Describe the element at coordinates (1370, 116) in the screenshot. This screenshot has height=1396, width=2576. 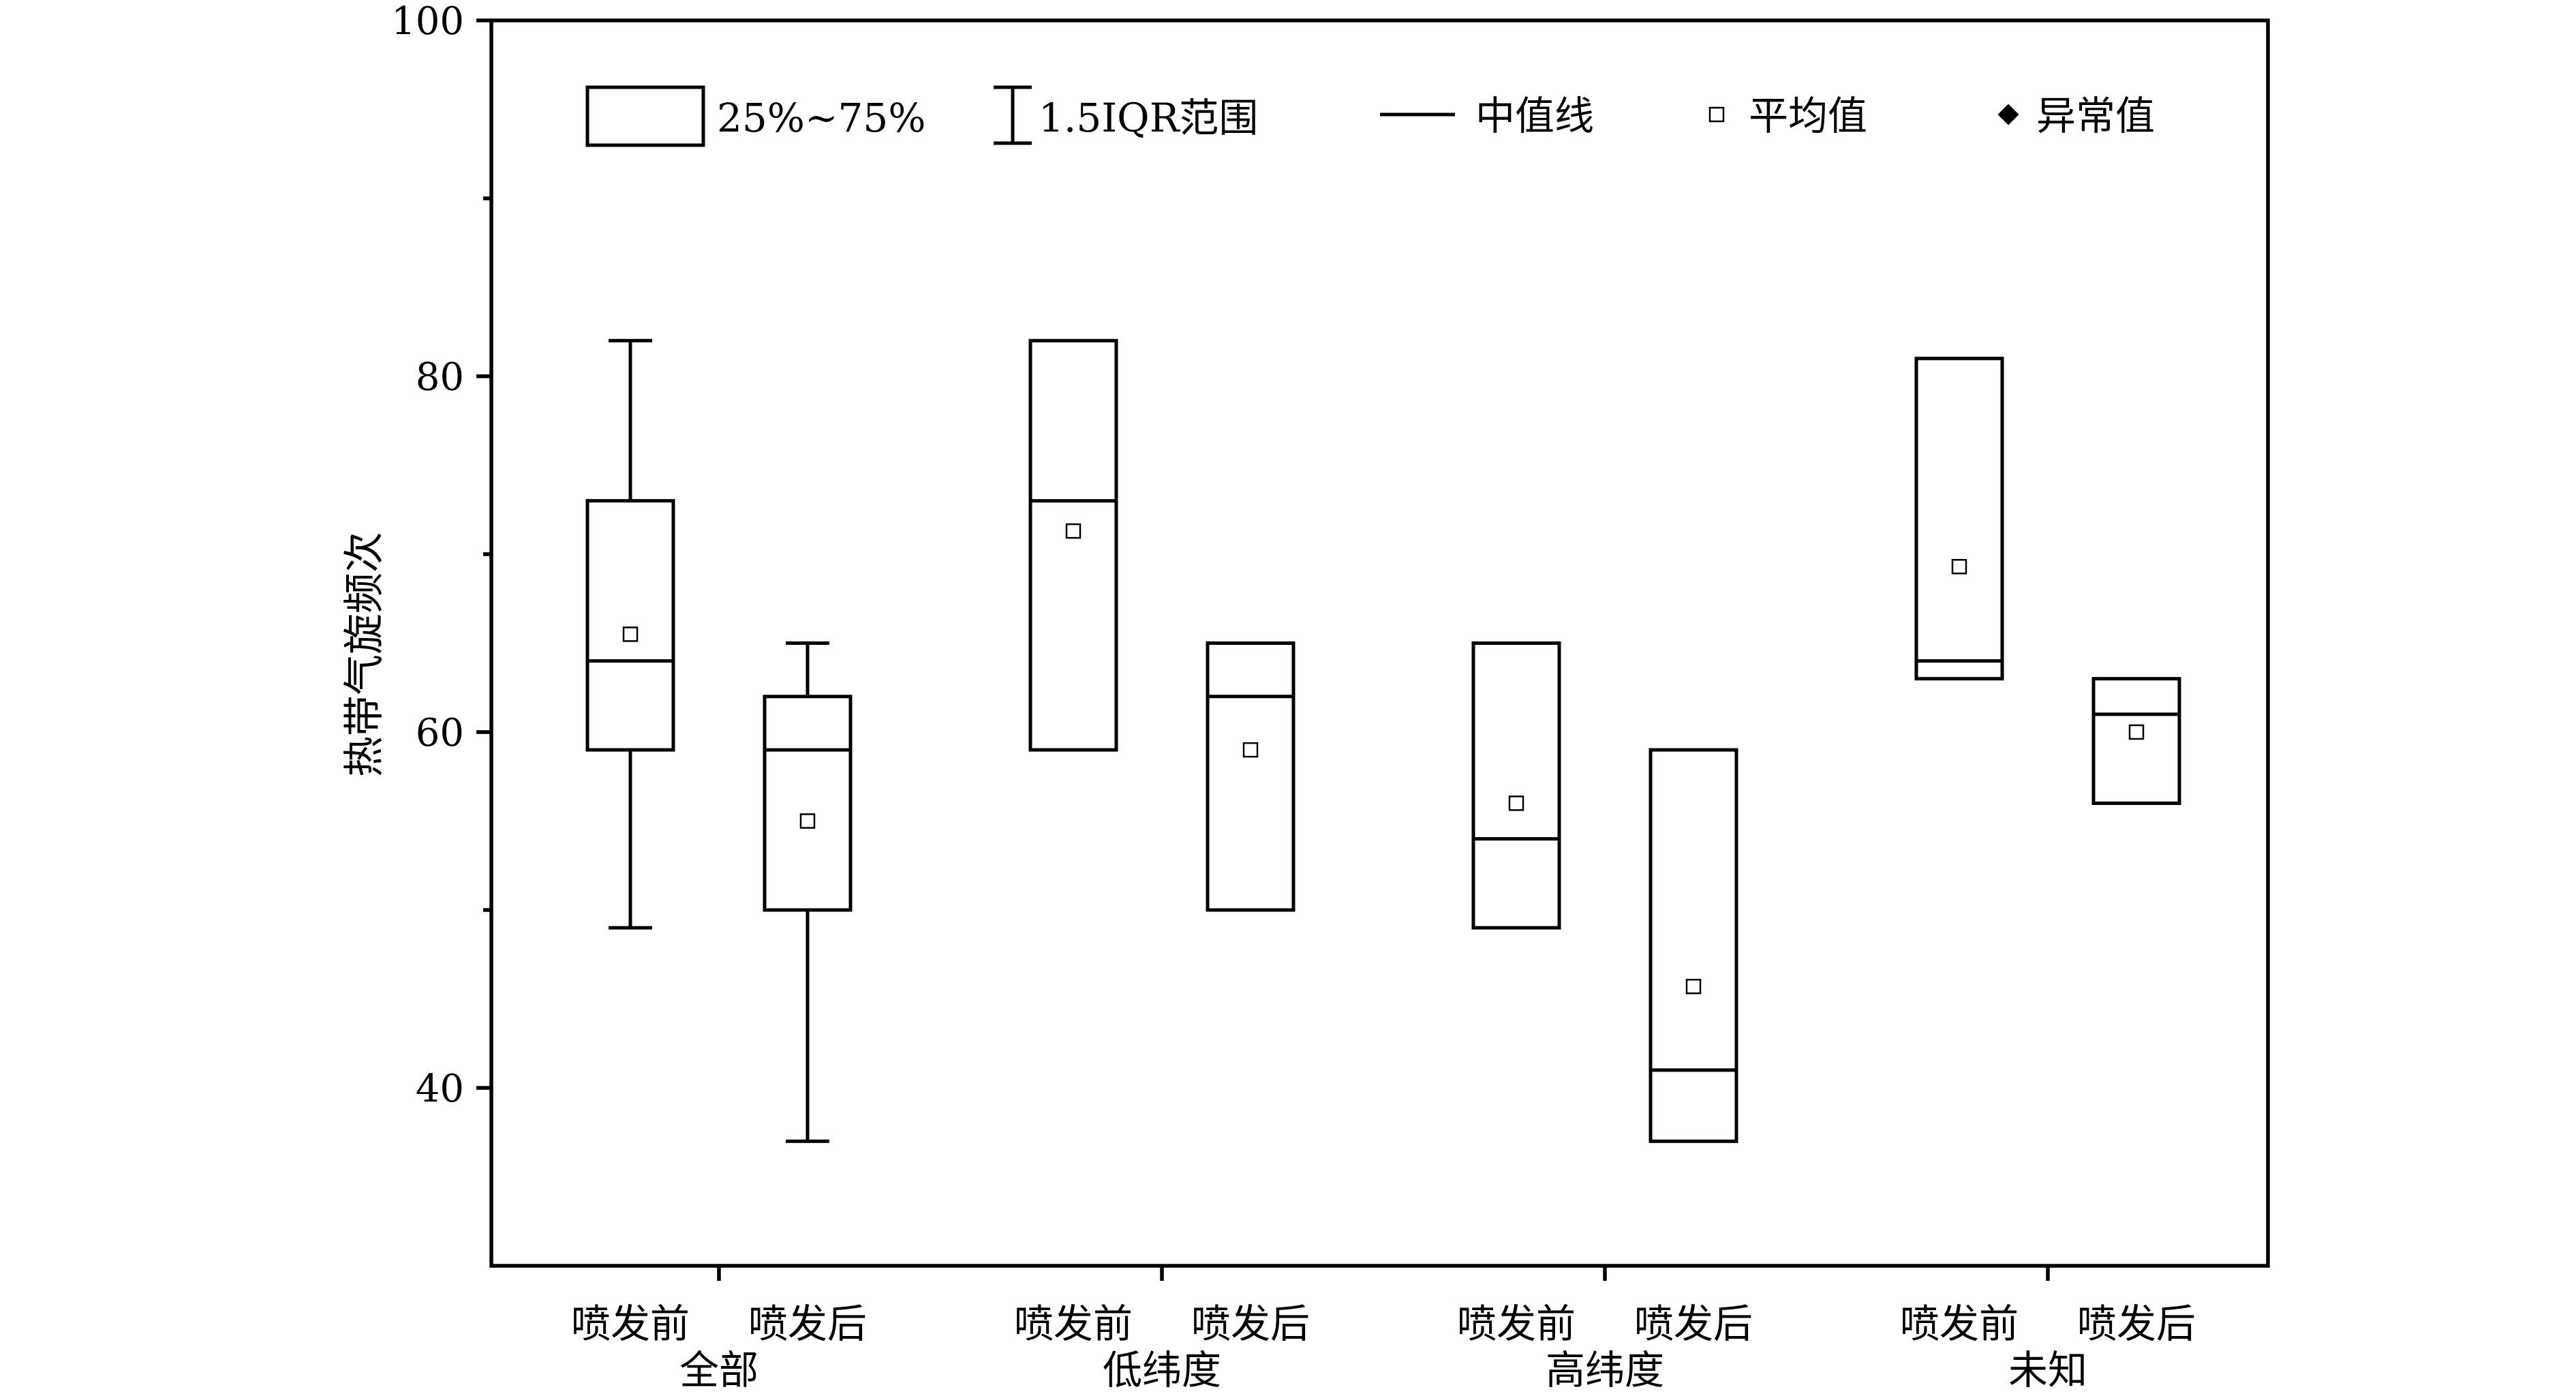
I see `legend: 25%~75% 1.5IQR范围 中值线 平均值 异常值` at that location.